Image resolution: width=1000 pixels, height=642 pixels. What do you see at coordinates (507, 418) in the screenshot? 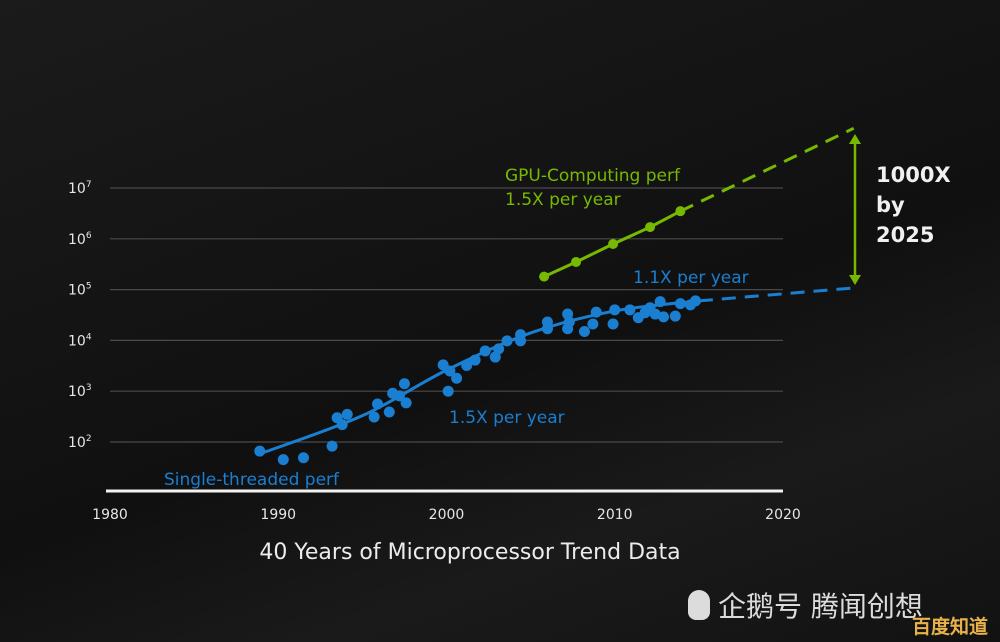
I see `single-thread-rate-early: 1.5X per year` at bounding box center [507, 418].